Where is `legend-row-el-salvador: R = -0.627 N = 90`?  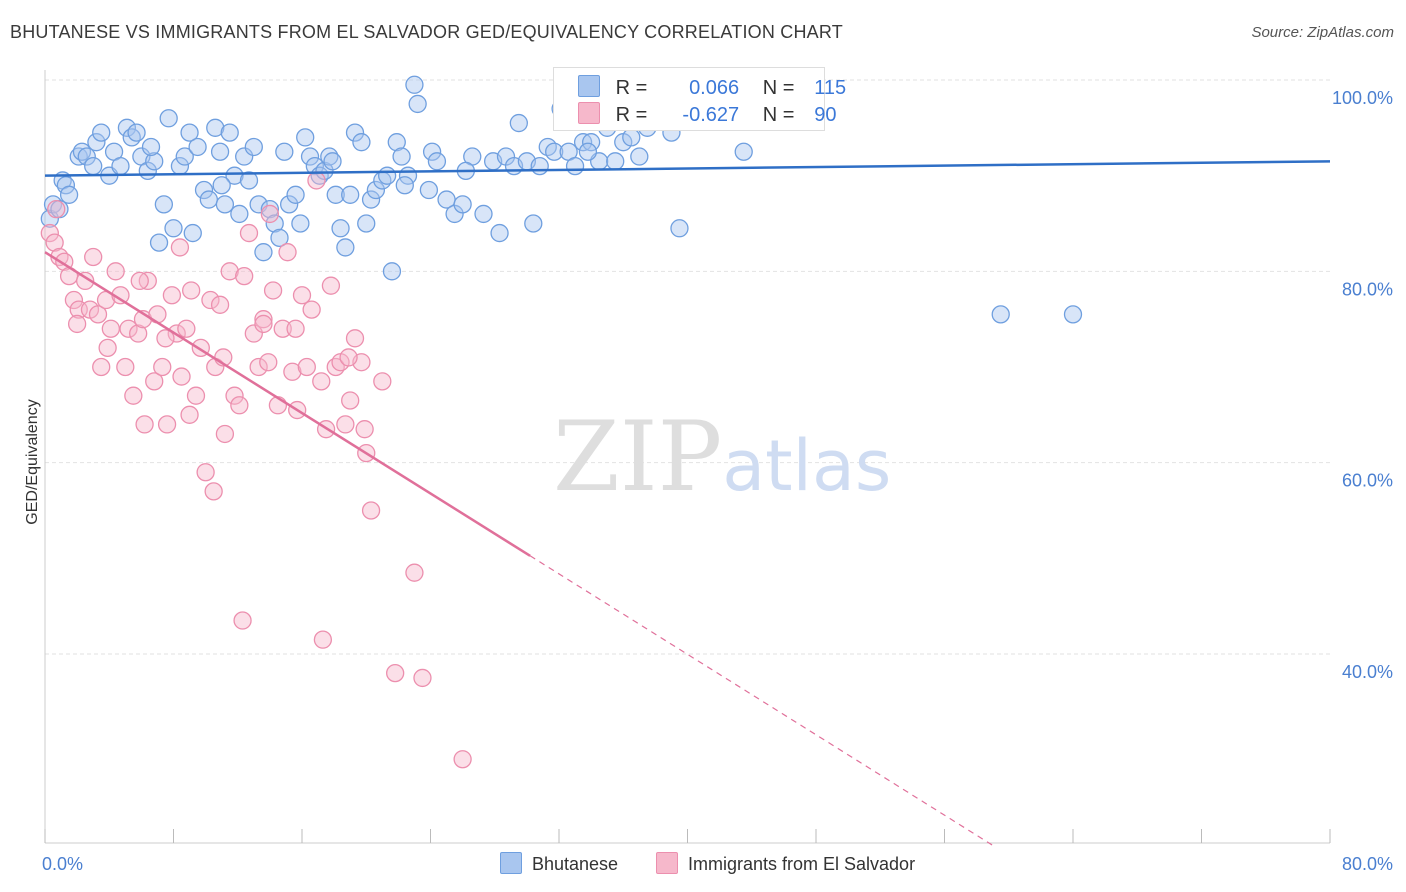
legend-row-el-salvador: R = -0.627 N = 90 is located at coordinates (707, 115).